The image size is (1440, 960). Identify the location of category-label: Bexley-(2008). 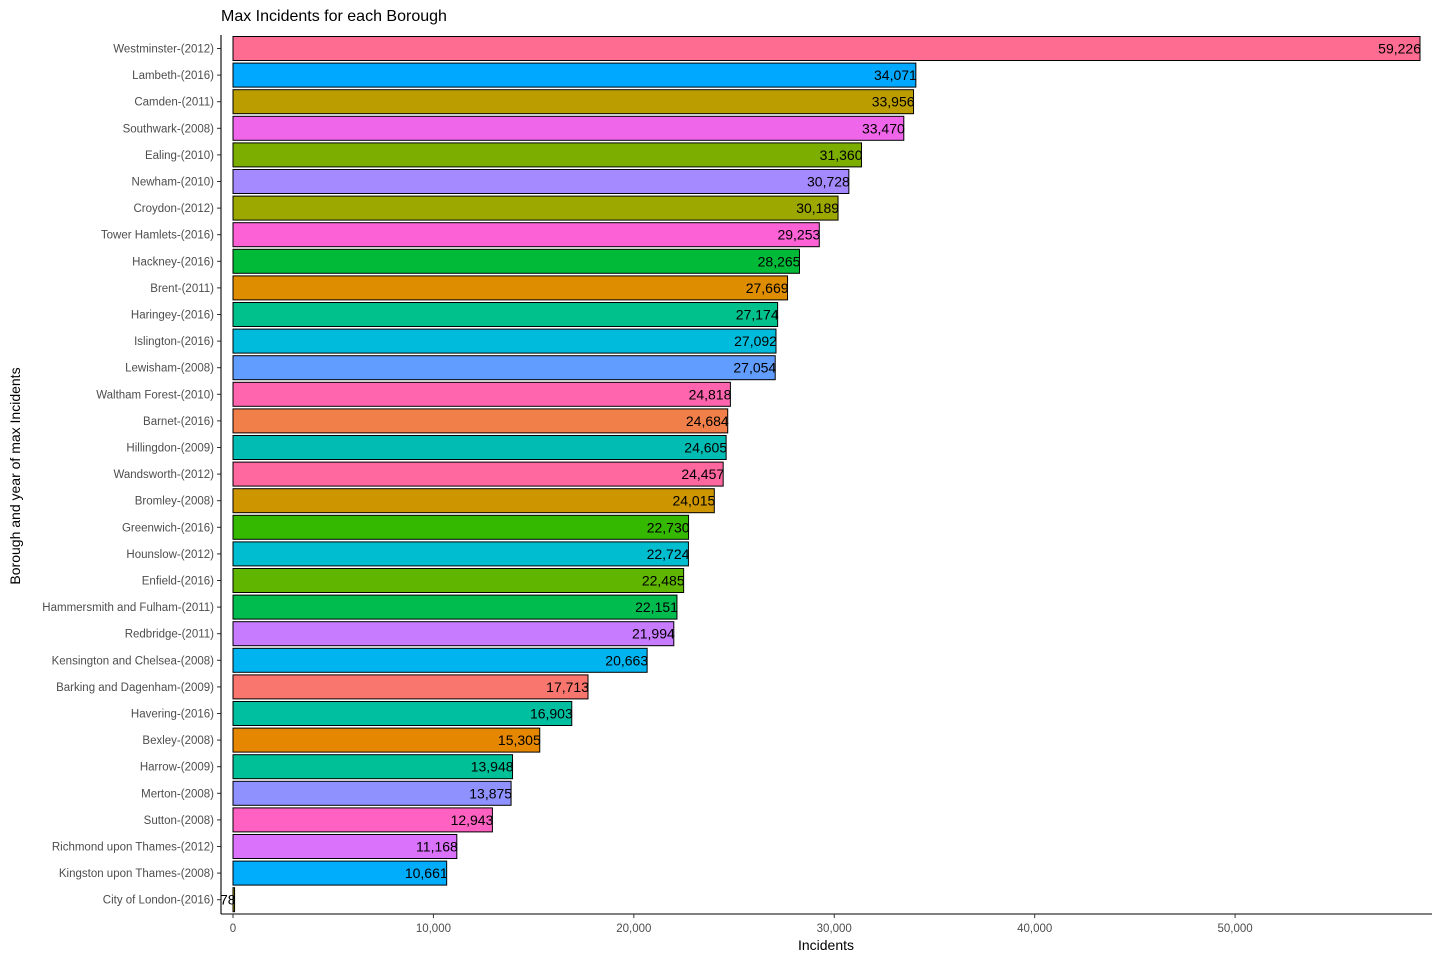
(178, 741).